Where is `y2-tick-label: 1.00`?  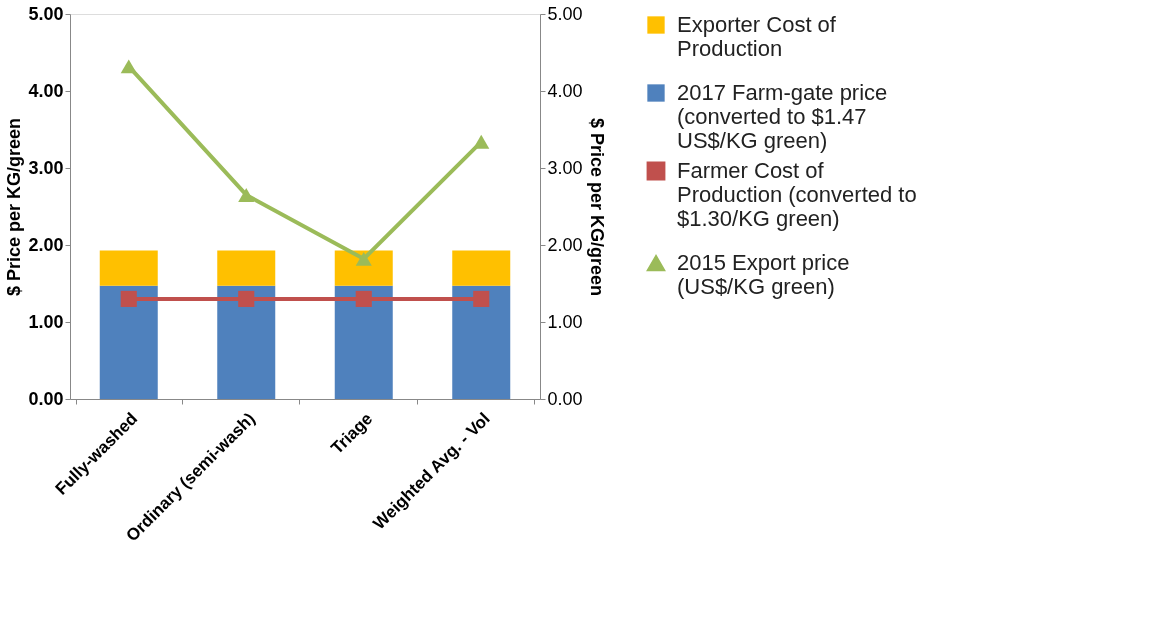 y2-tick-label: 1.00 is located at coordinates (565, 321).